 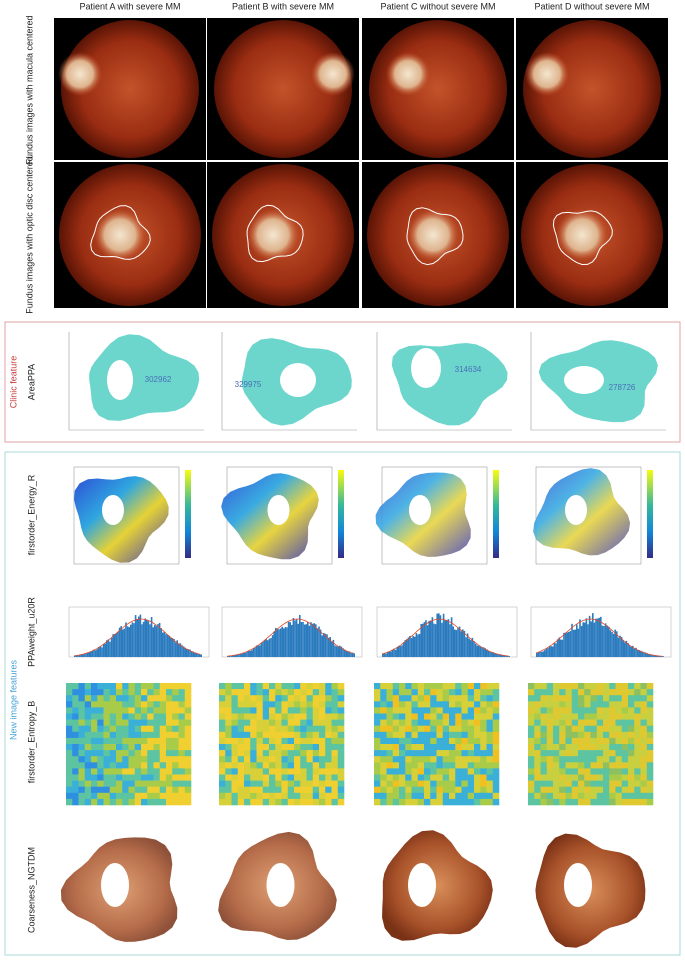 I want to click on fit-curve, so click(x=290, y=637).